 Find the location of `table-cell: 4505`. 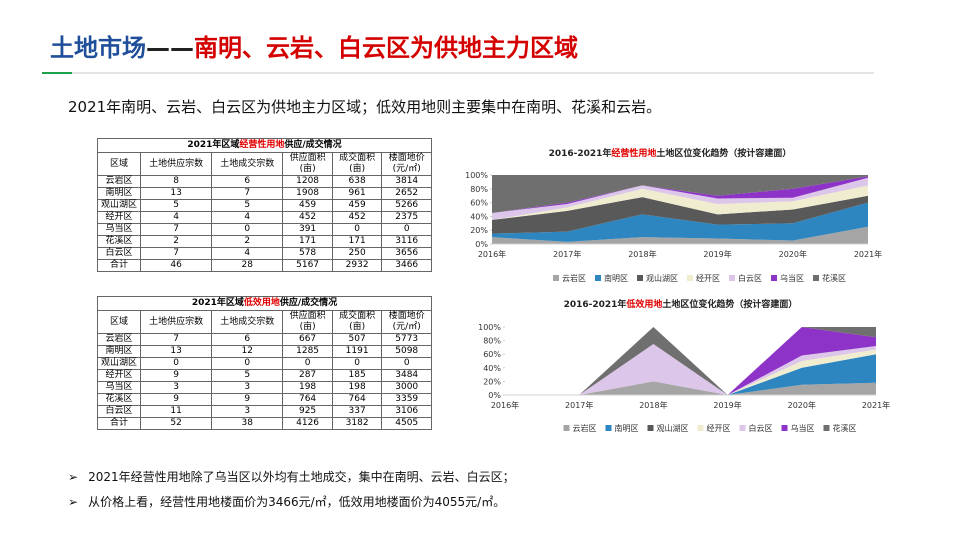

table-cell: 4505 is located at coordinates (406, 423).